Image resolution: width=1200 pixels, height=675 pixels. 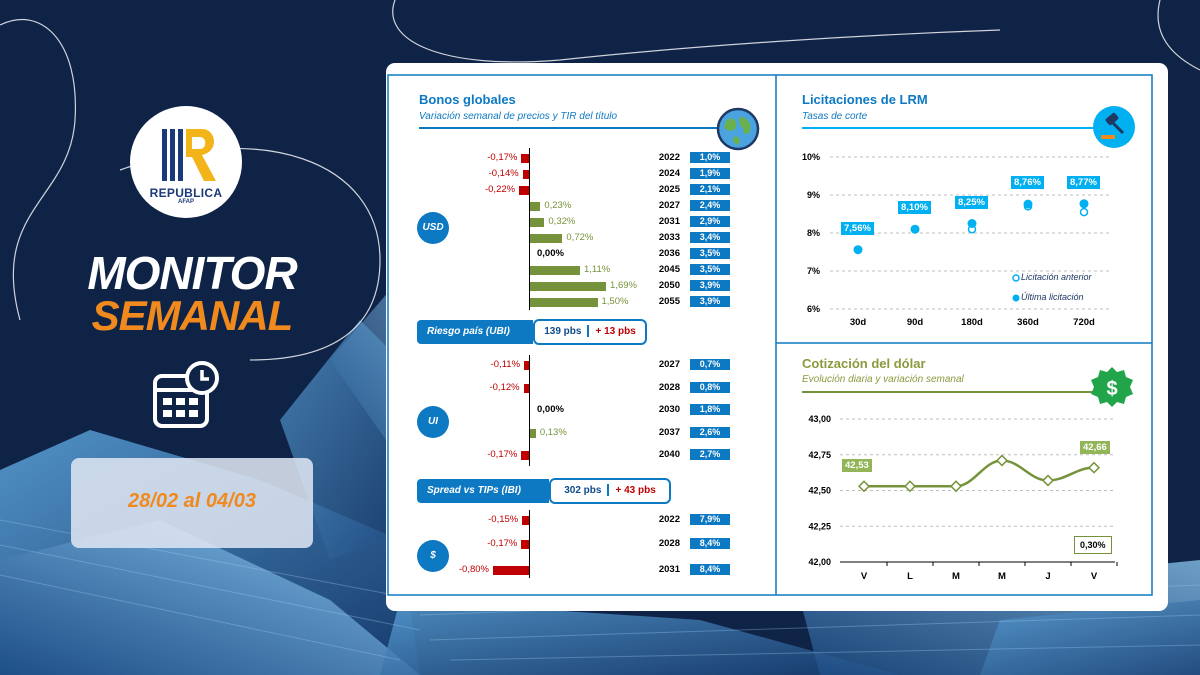 What do you see at coordinates (813, 195) in the screenshot?
I see `y-tick-label: 9%` at bounding box center [813, 195].